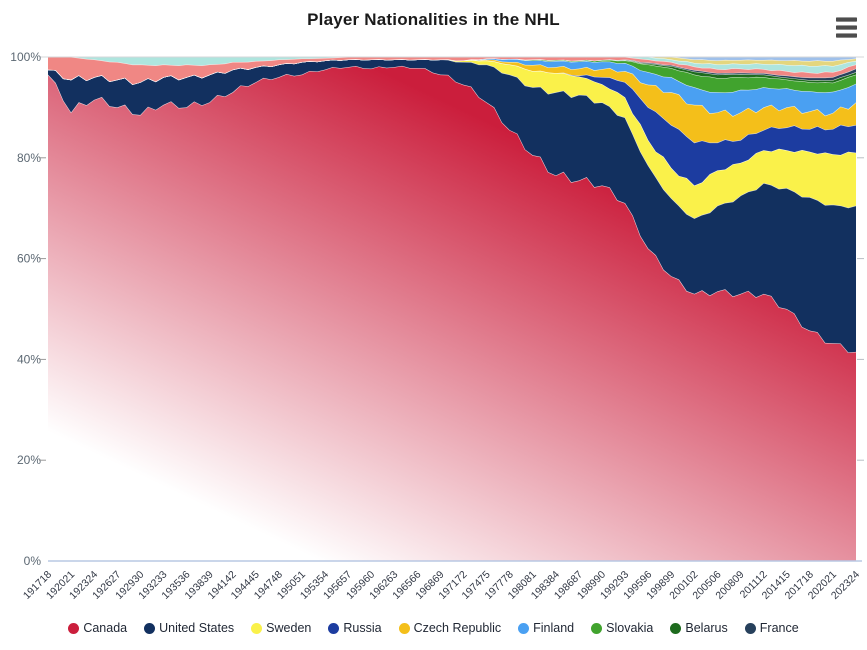 Image resolution: width=867 pixels, height=650 pixels. Describe the element at coordinates (362, 628) in the screenshot. I see `legend-label: Russia` at that location.